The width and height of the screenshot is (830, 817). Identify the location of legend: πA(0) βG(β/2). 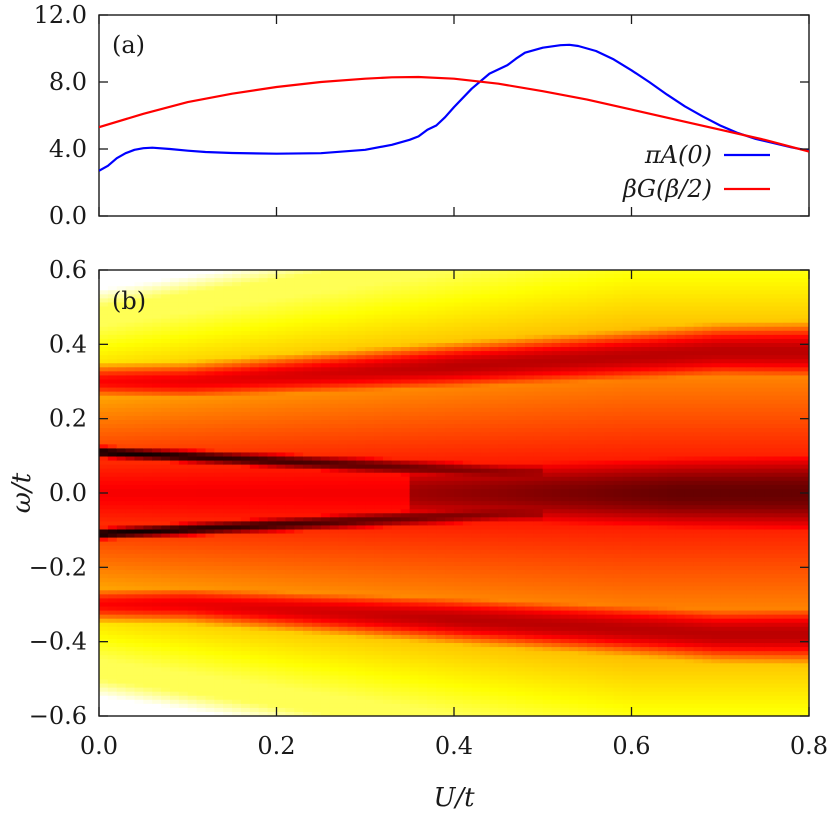
(696, 172).